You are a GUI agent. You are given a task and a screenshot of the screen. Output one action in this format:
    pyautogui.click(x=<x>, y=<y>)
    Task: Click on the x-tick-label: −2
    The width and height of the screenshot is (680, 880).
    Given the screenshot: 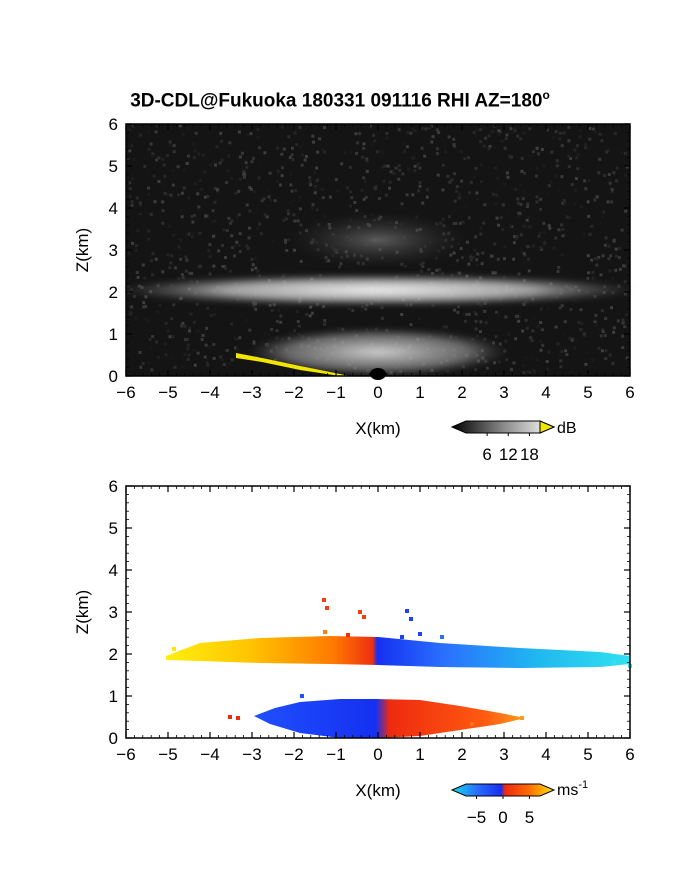 What is the action you would take?
    pyautogui.click(x=293, y=754)
    